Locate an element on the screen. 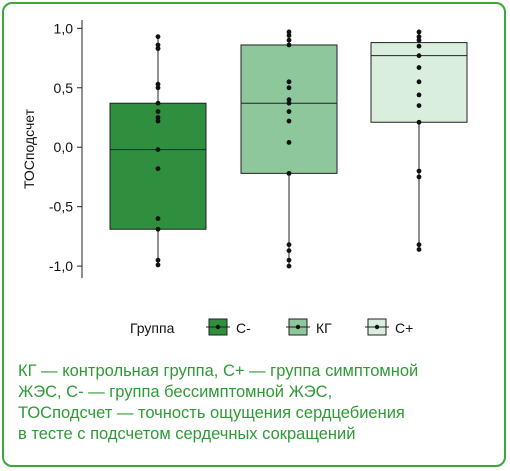  legend-item: С+ is located at coordinates (389, 327).